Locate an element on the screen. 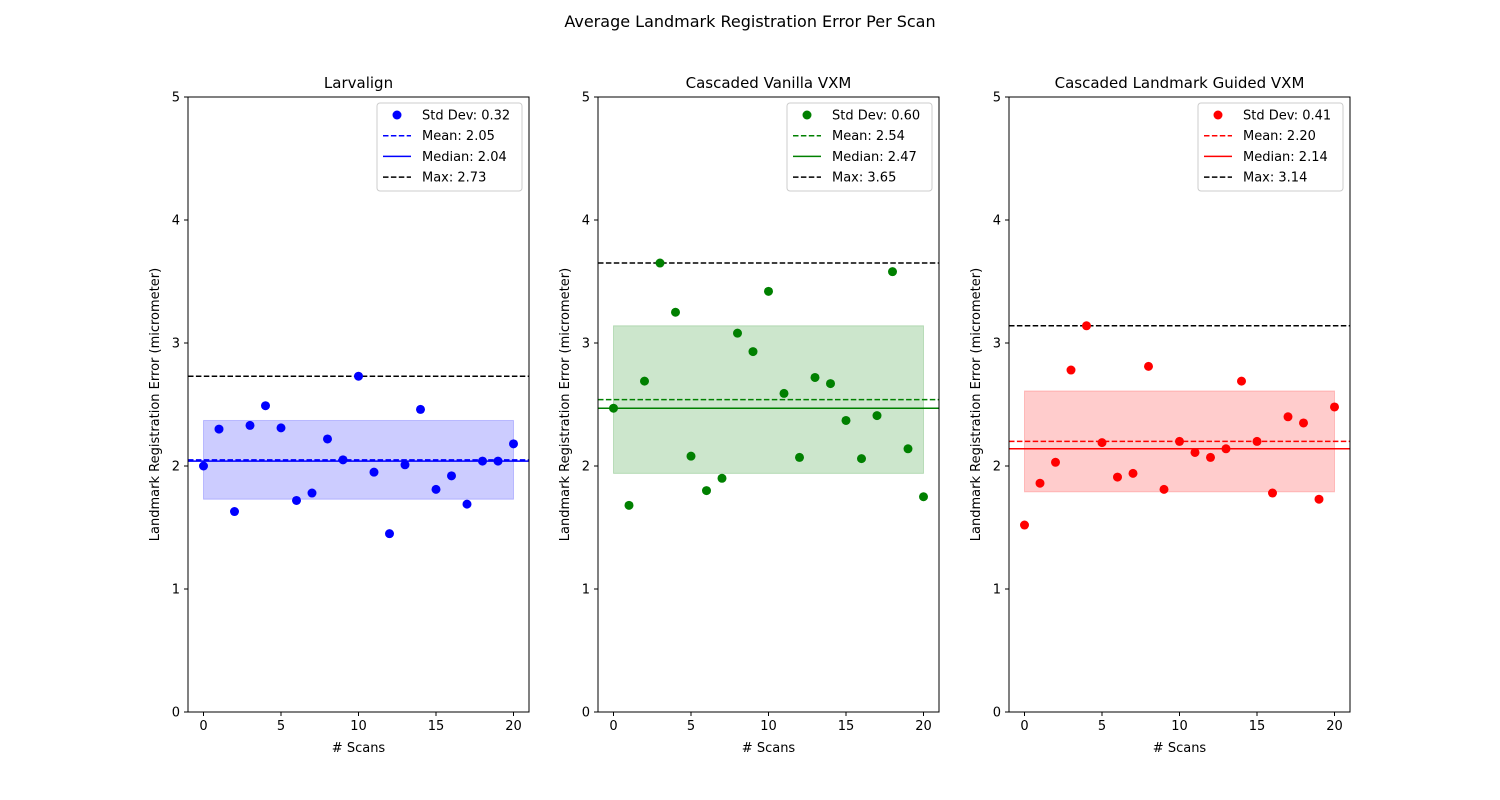 The image size is (1500, 800). legend-entry: Max: 3.14 is located at coordinates (1275, 178).